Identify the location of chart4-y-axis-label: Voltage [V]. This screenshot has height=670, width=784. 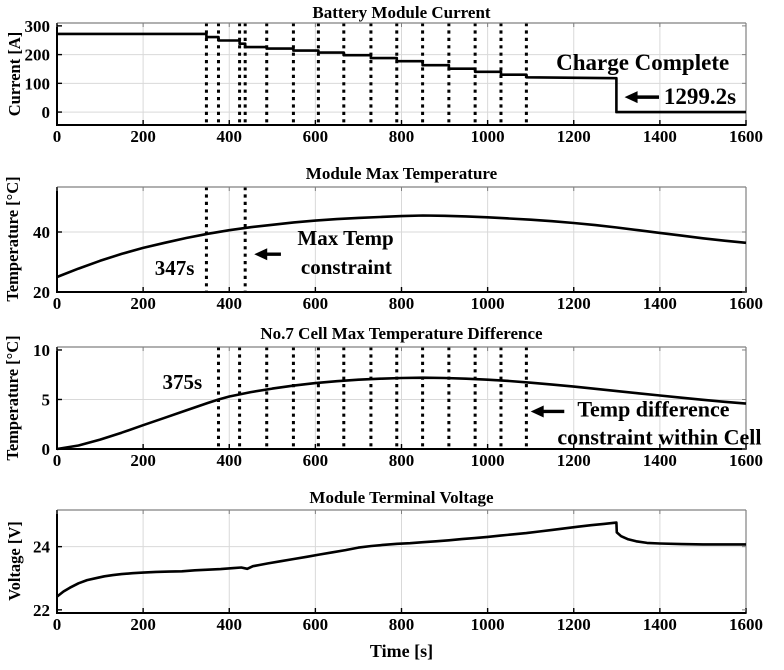
(14, 561).